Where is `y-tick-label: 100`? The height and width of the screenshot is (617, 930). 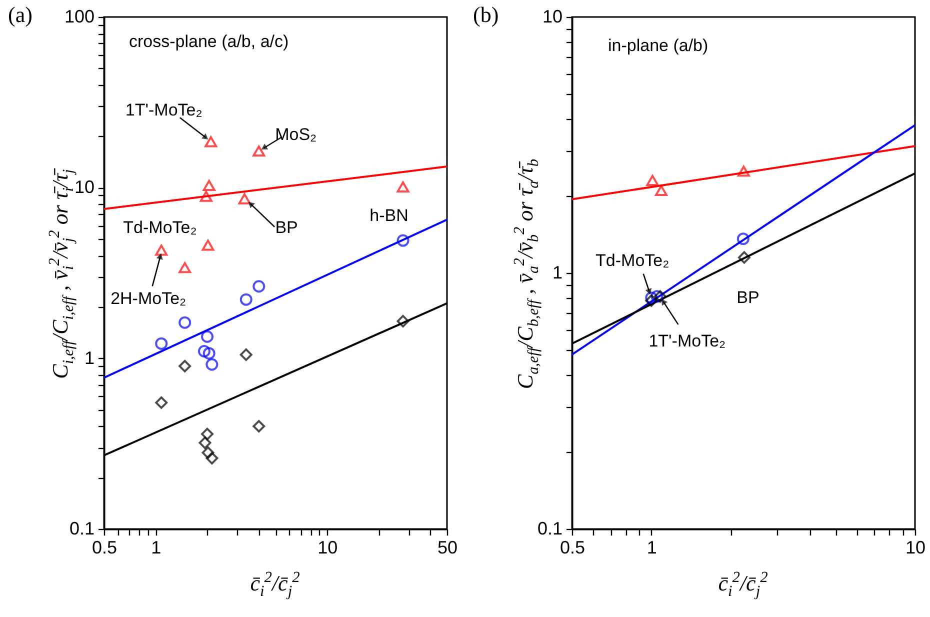
y-tick-label: 100 is located at coordinates (79, 16).